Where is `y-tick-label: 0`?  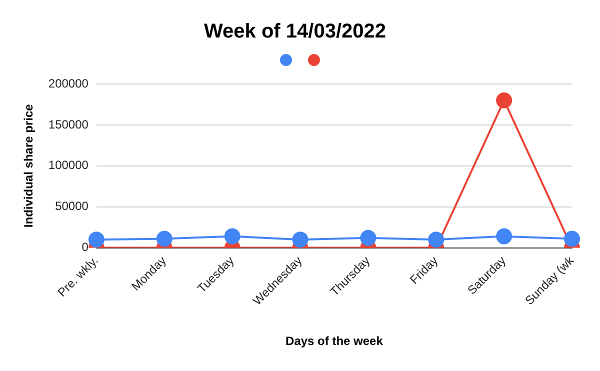
y-tick-label: 0 is located at coordinates (85, 247).